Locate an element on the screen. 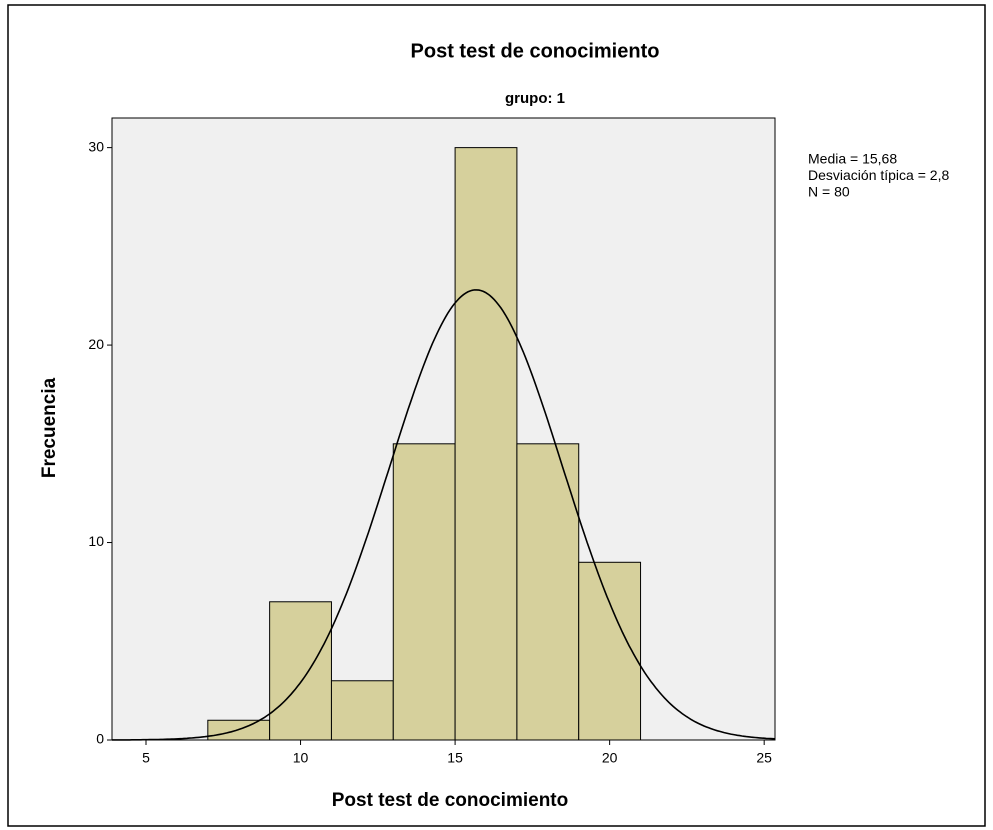 This screenshot has height=830, width=993. x-axis-label: Post test de conocimiento is located at coordinates (450, 800).